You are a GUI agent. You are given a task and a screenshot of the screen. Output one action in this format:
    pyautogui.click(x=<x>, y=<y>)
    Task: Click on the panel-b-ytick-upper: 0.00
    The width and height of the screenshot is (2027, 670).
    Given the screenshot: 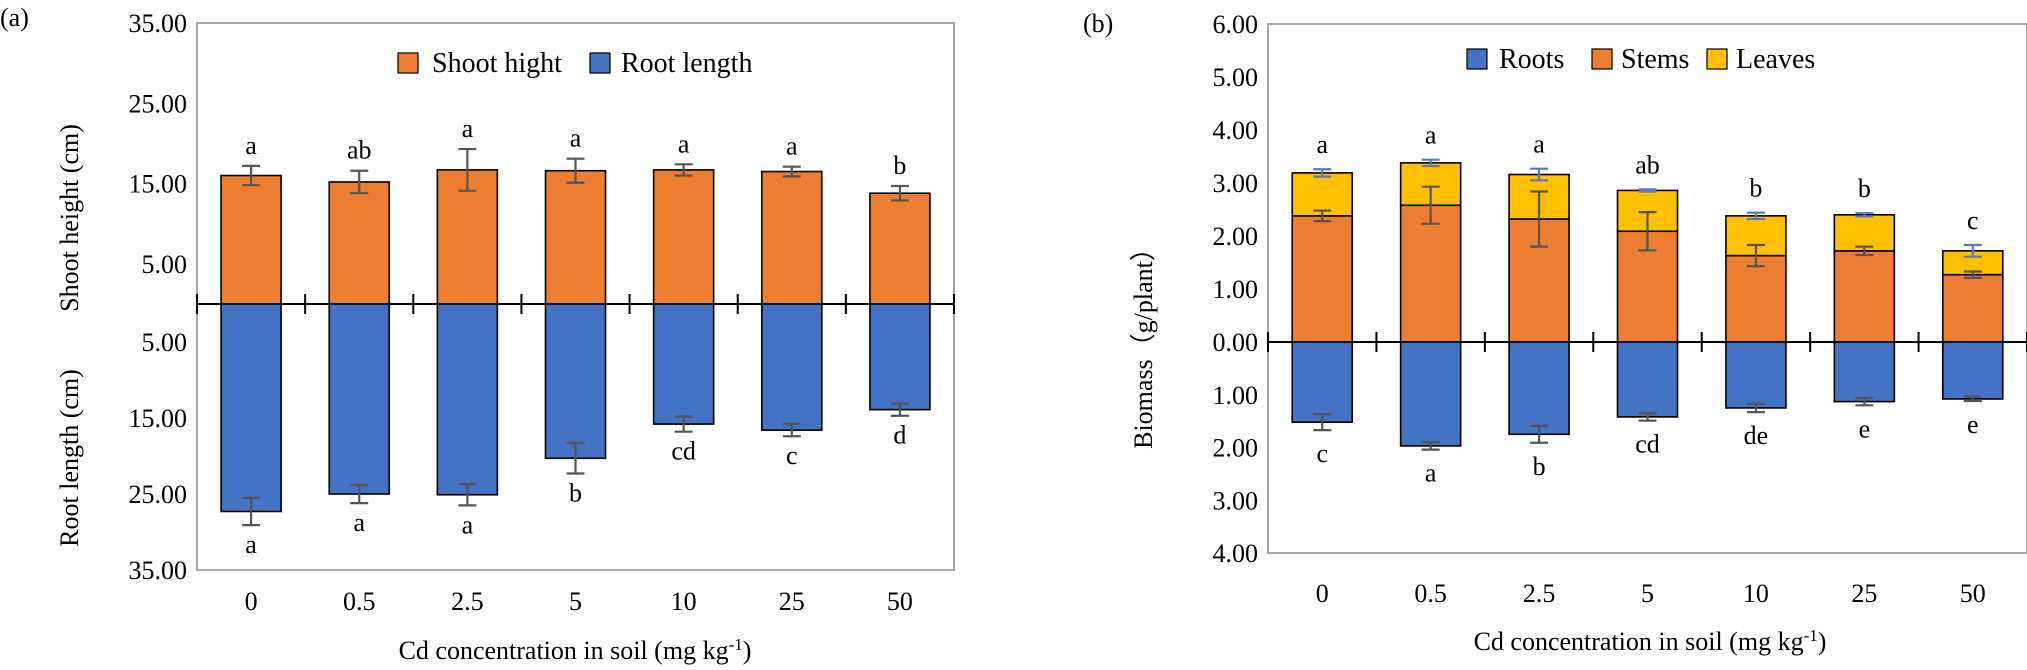 What is the action you would take?
    pyautogui.click(x=1236, y=342)
    